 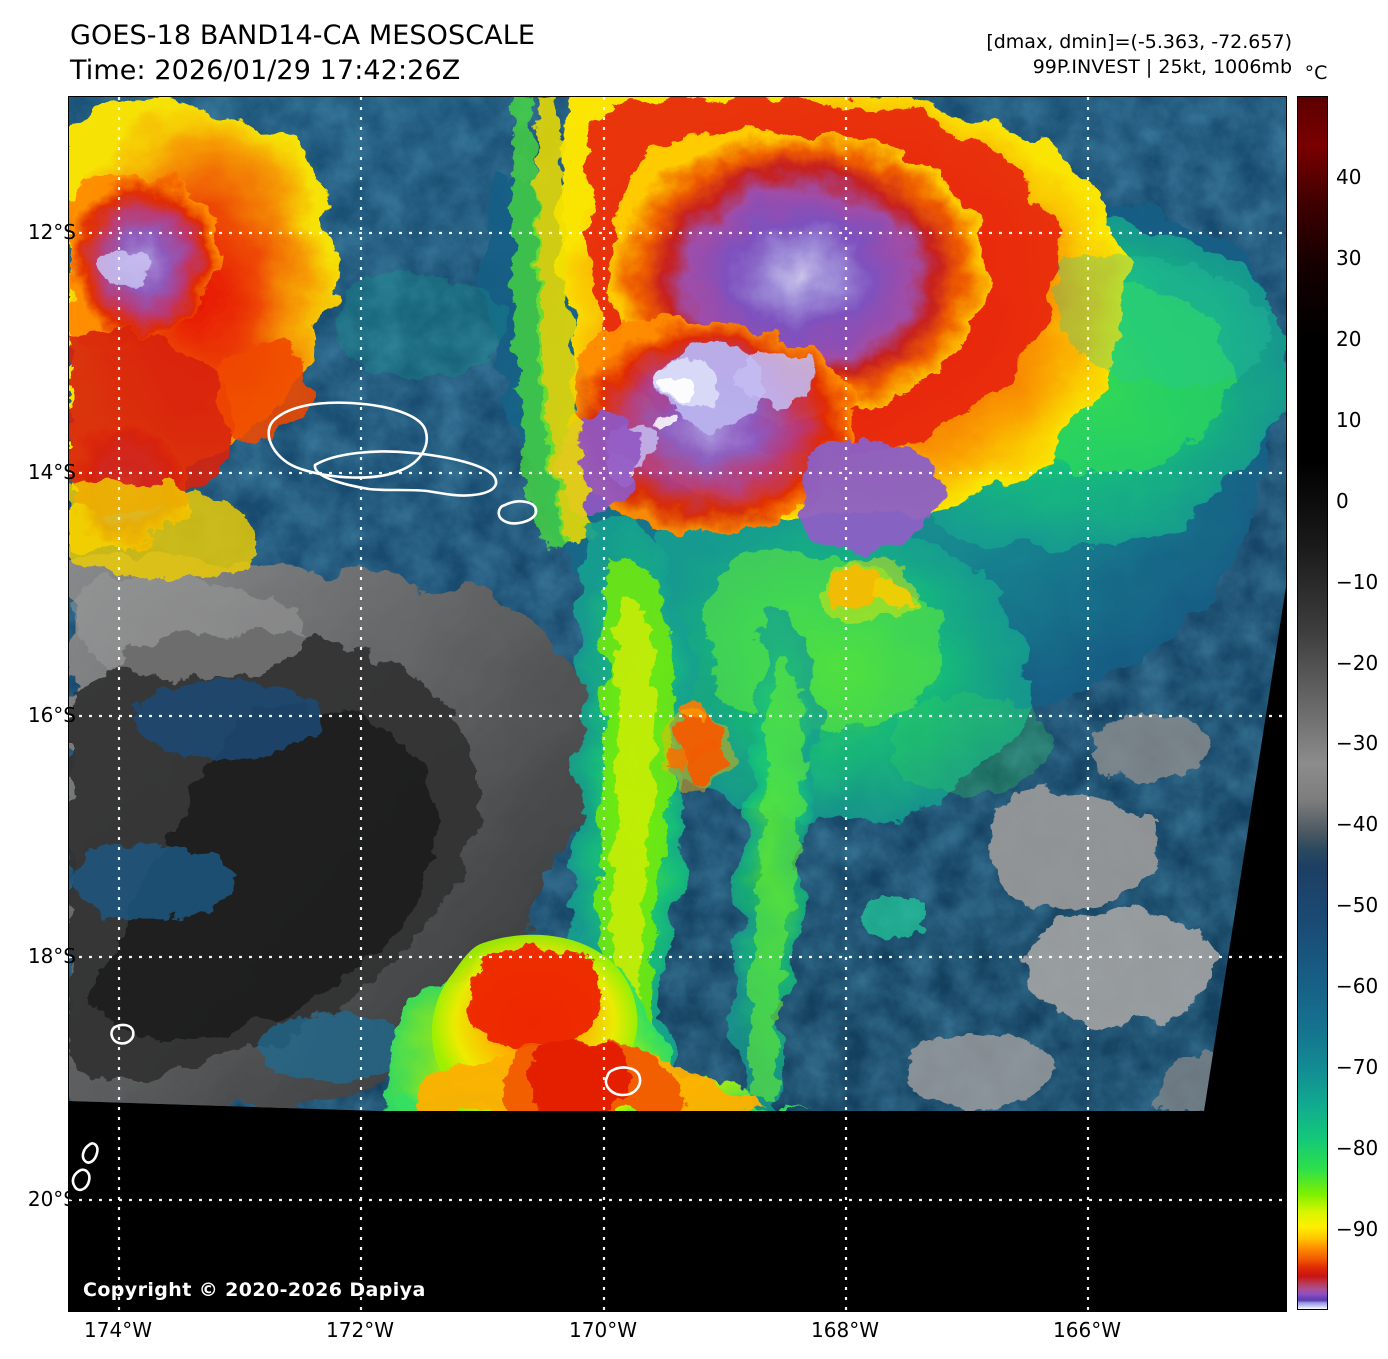 I want to click on upolu-island-outline, so click(x=405, y=473).